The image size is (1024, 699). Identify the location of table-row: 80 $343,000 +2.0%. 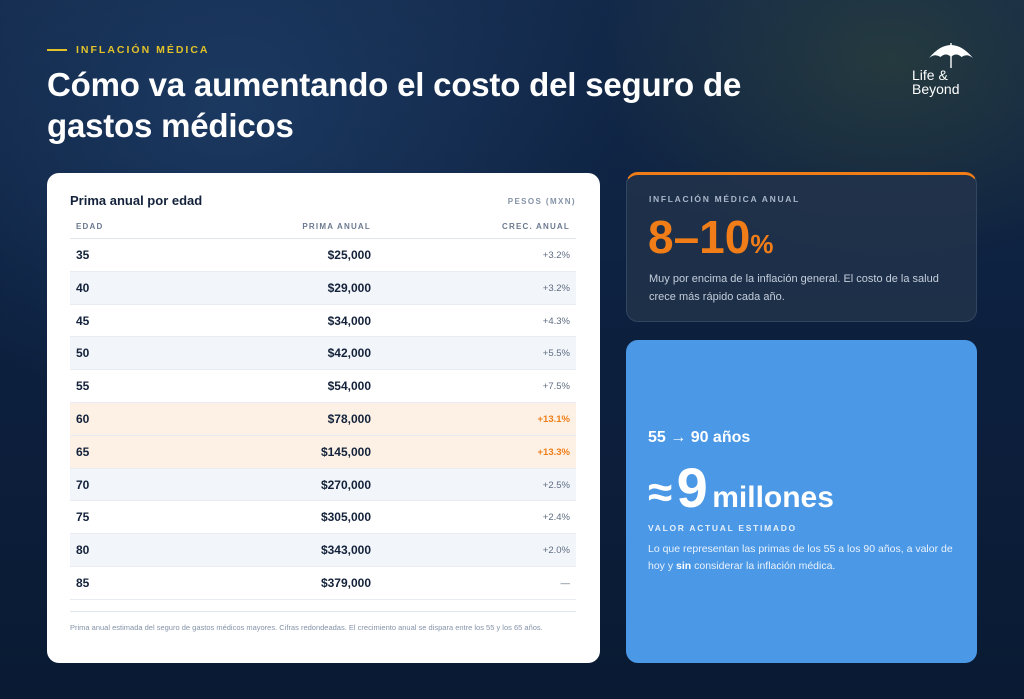
(323, 550).